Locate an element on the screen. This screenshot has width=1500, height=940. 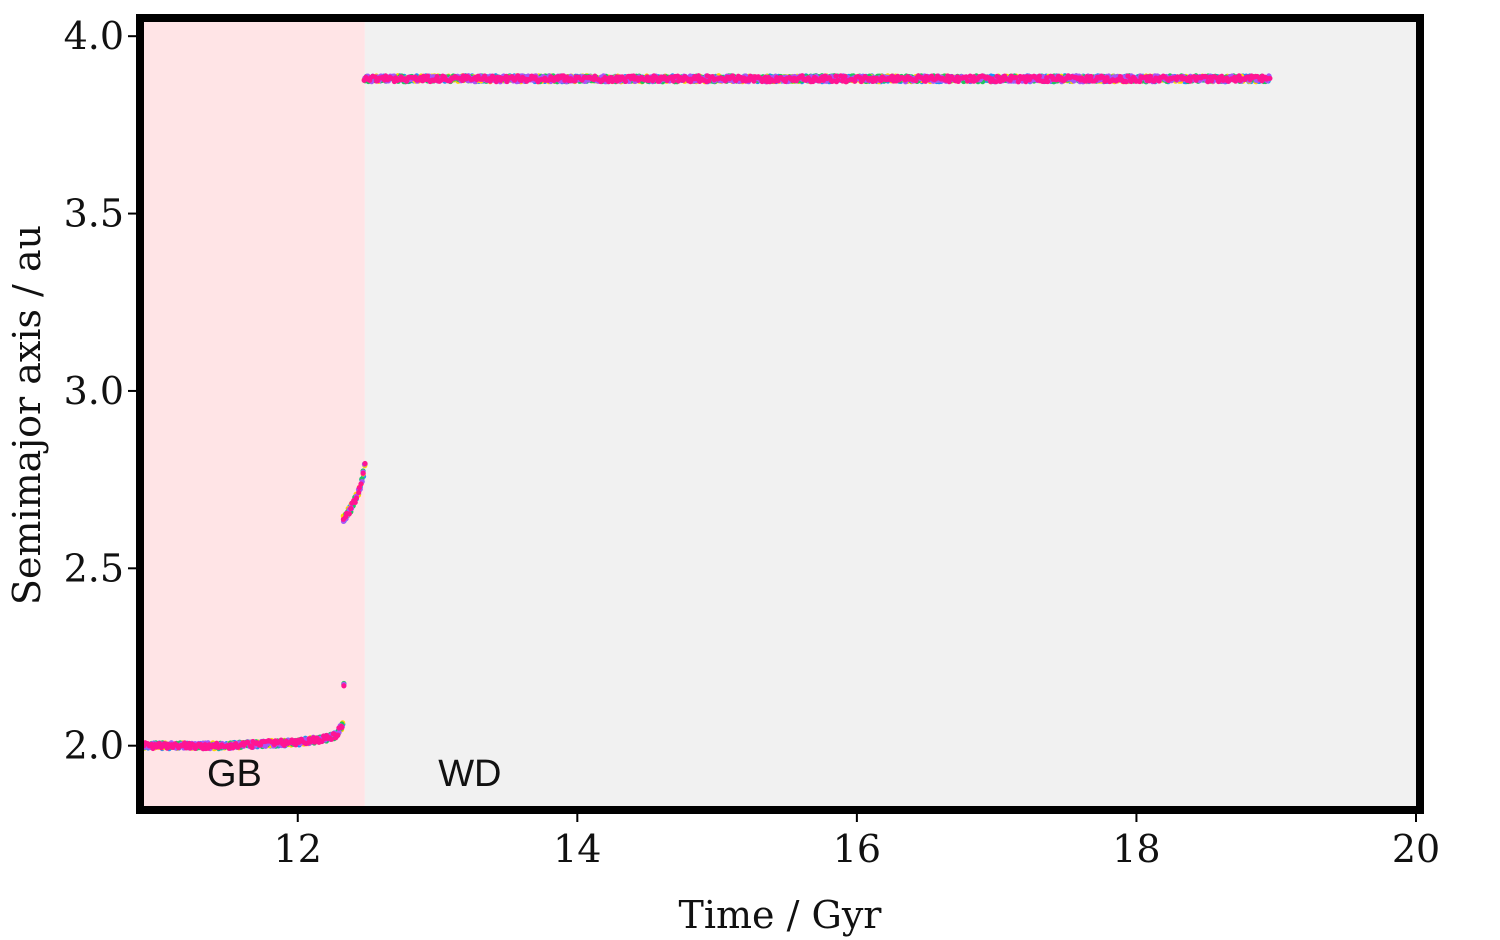
x-tick-label: 18 is located at coordinates (1136, 849).